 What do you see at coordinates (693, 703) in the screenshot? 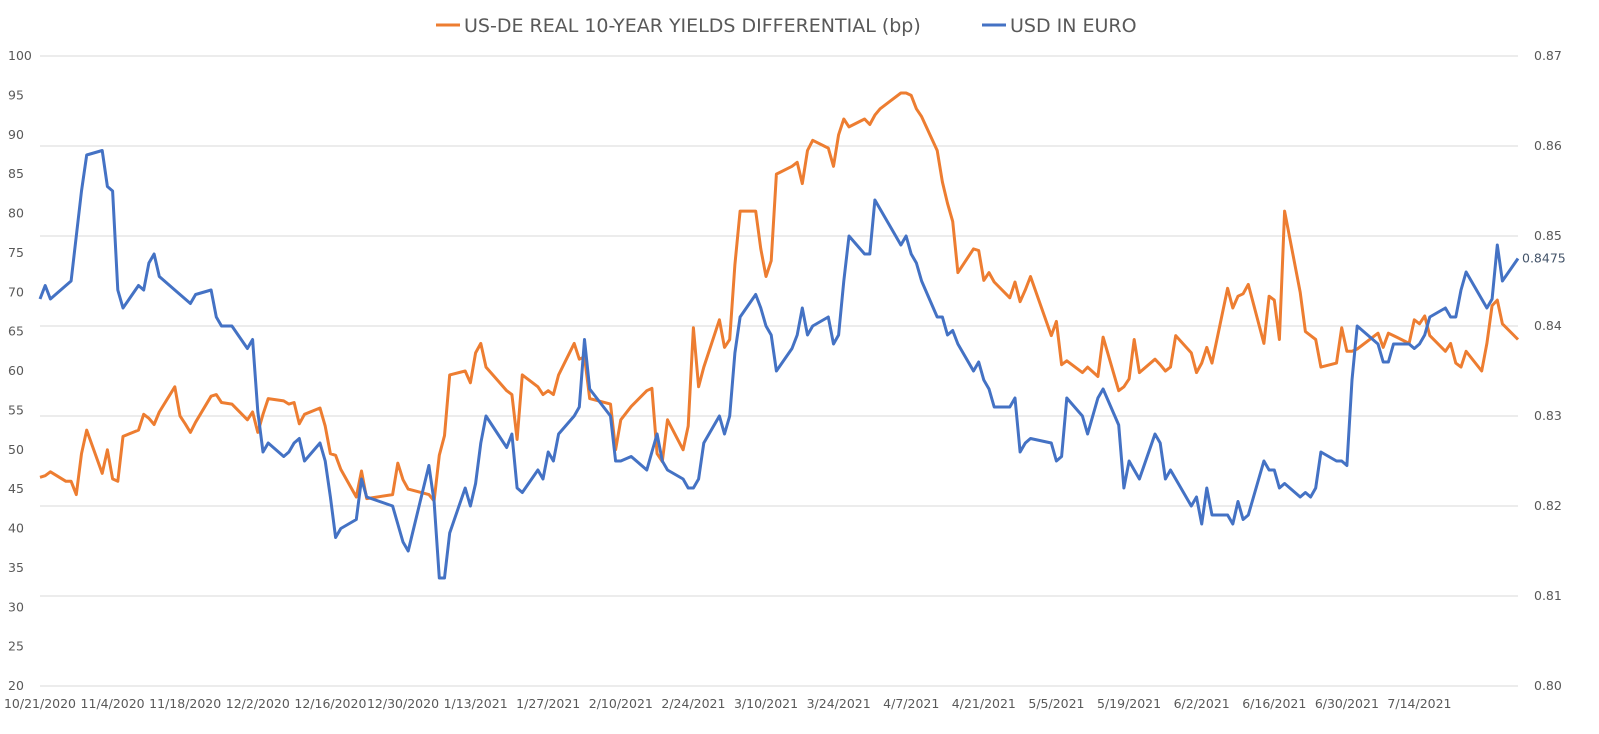
I see `x-axis-tick-label: 2/24/2021` at bounding box center [693, 703].